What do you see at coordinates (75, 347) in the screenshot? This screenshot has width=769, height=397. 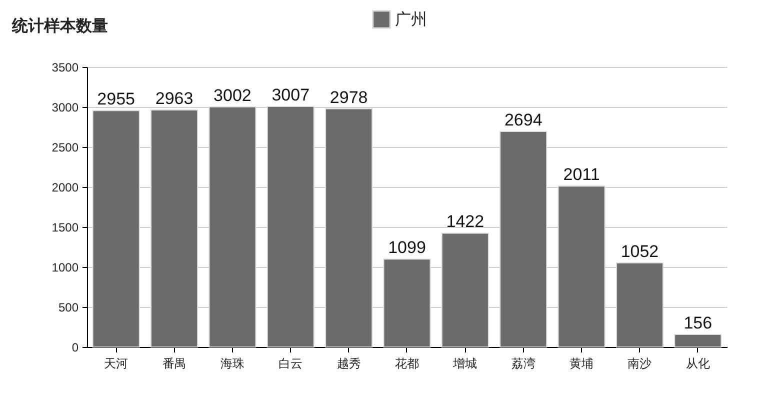 I see `y-tick-label: 0` at bounding box center [75, 347].